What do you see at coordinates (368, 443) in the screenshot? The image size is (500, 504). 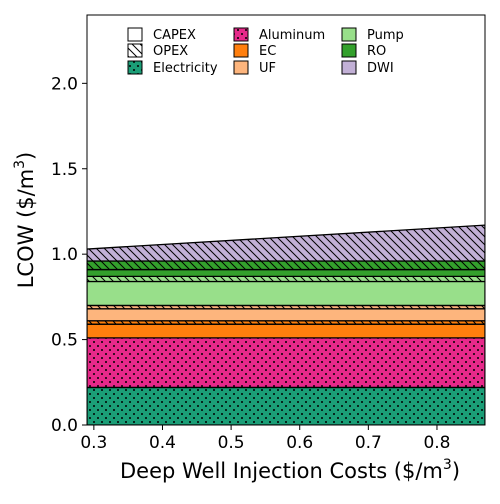 I see `x-tick-label: 0.7` at bounding box center [368, 443].